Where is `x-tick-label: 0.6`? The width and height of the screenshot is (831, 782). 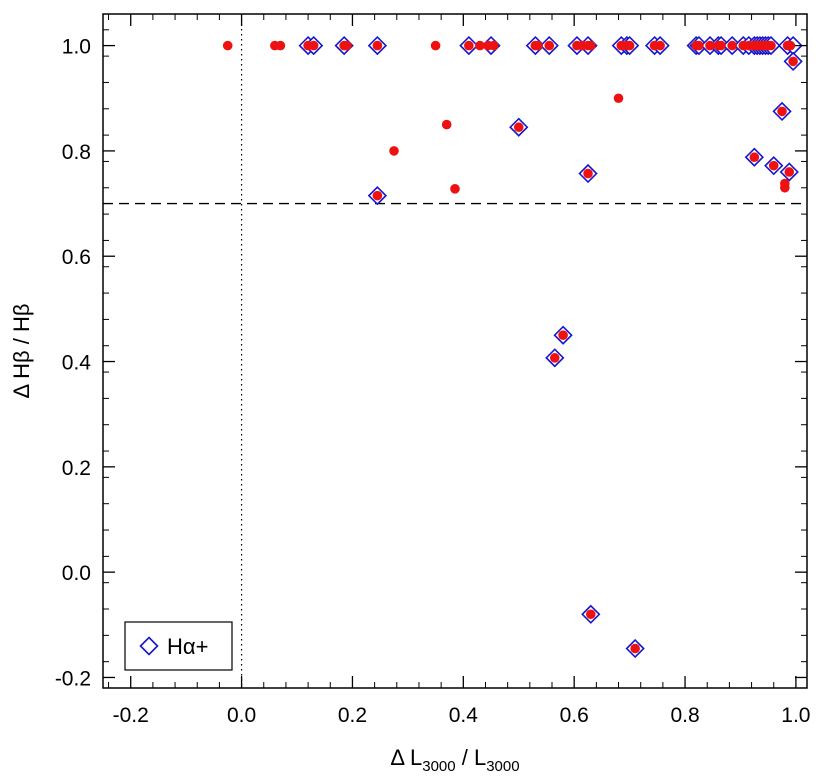
x-tick-label: 0.6 is located at coordinates (574, 715).